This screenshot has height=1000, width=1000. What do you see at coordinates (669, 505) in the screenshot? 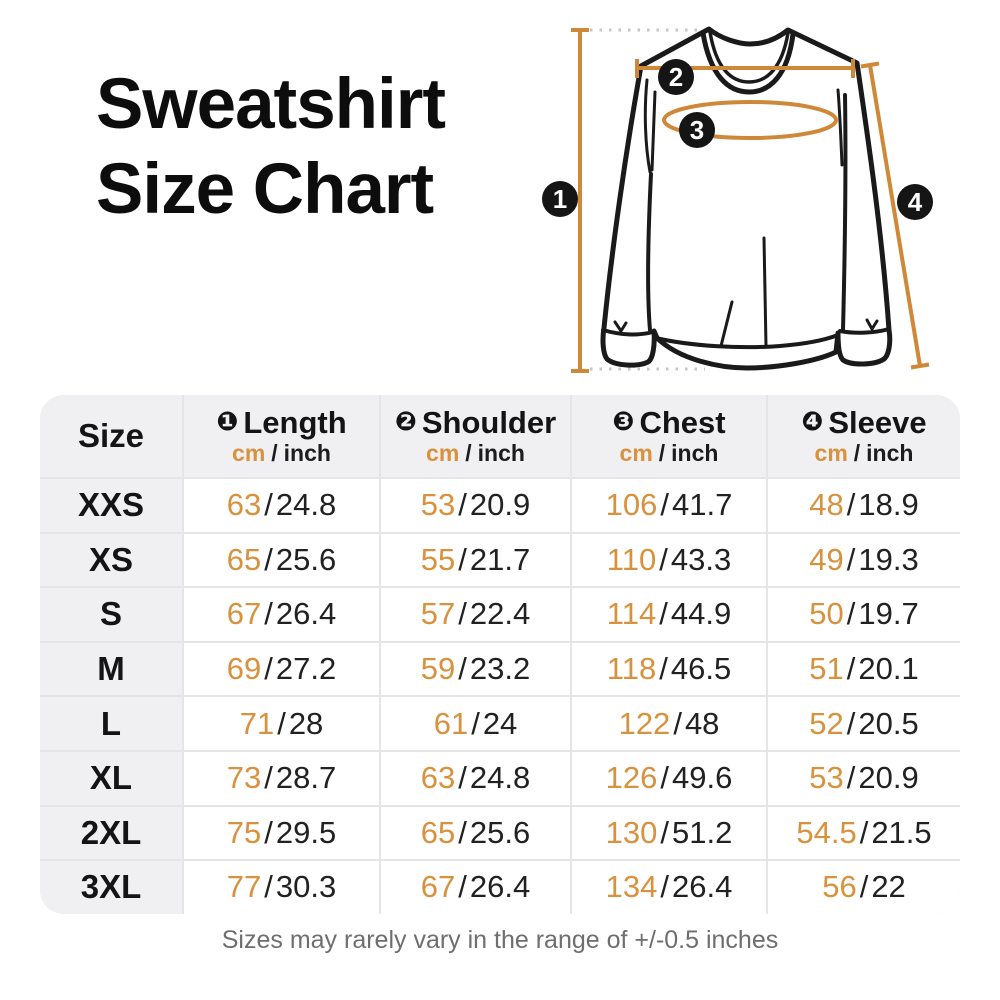
I see `chest-cell: 106/41.7` at bounding box center [669, 505].